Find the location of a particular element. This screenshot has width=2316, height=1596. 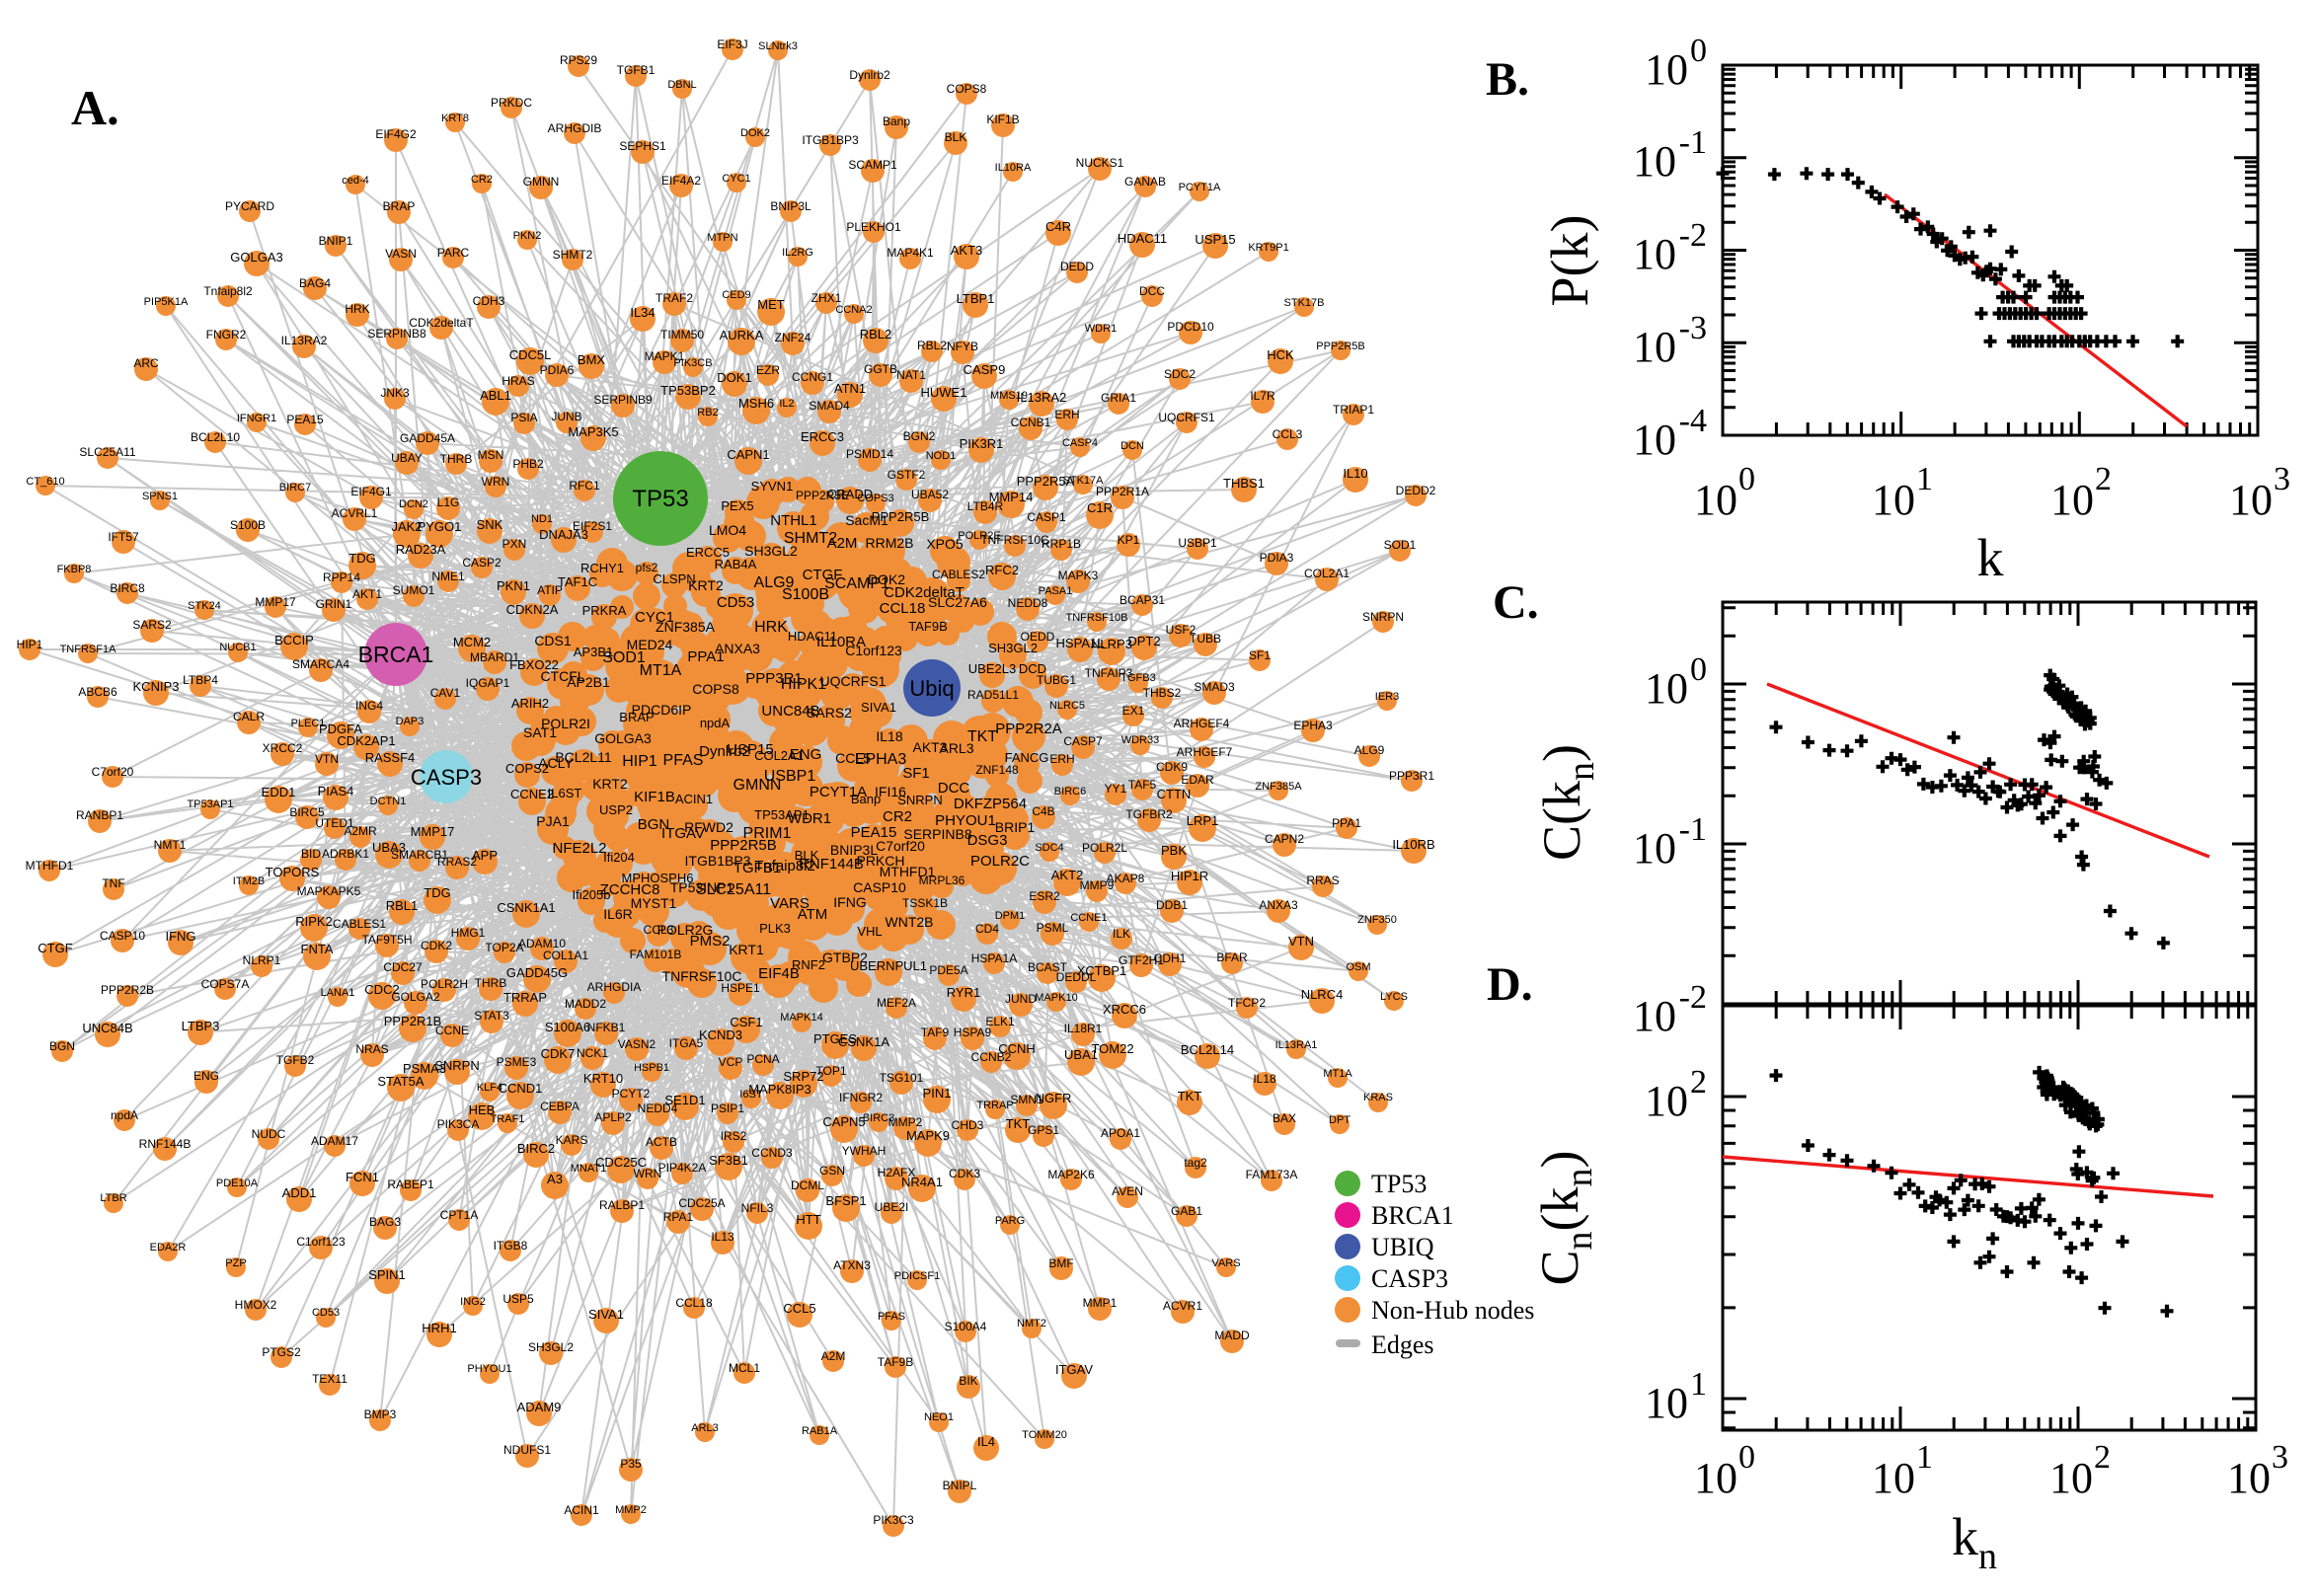

svg-text: PPA1 is located at coordinates (706, 656).